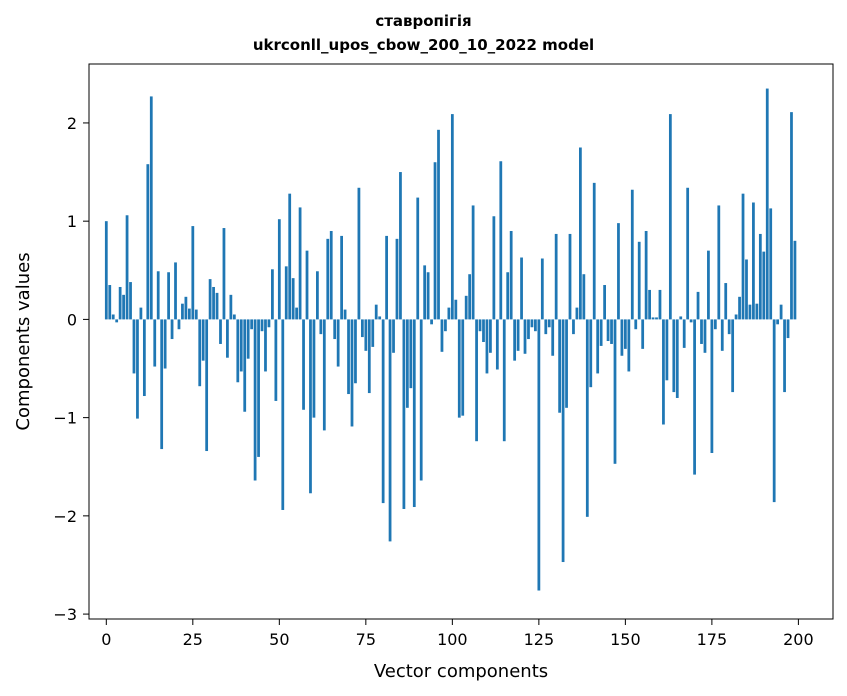 This screenshot has width=847, height=696. Describe the element at coordinates (539, 639) in the screenshot. I see `x-tick-label: 125` at that location.